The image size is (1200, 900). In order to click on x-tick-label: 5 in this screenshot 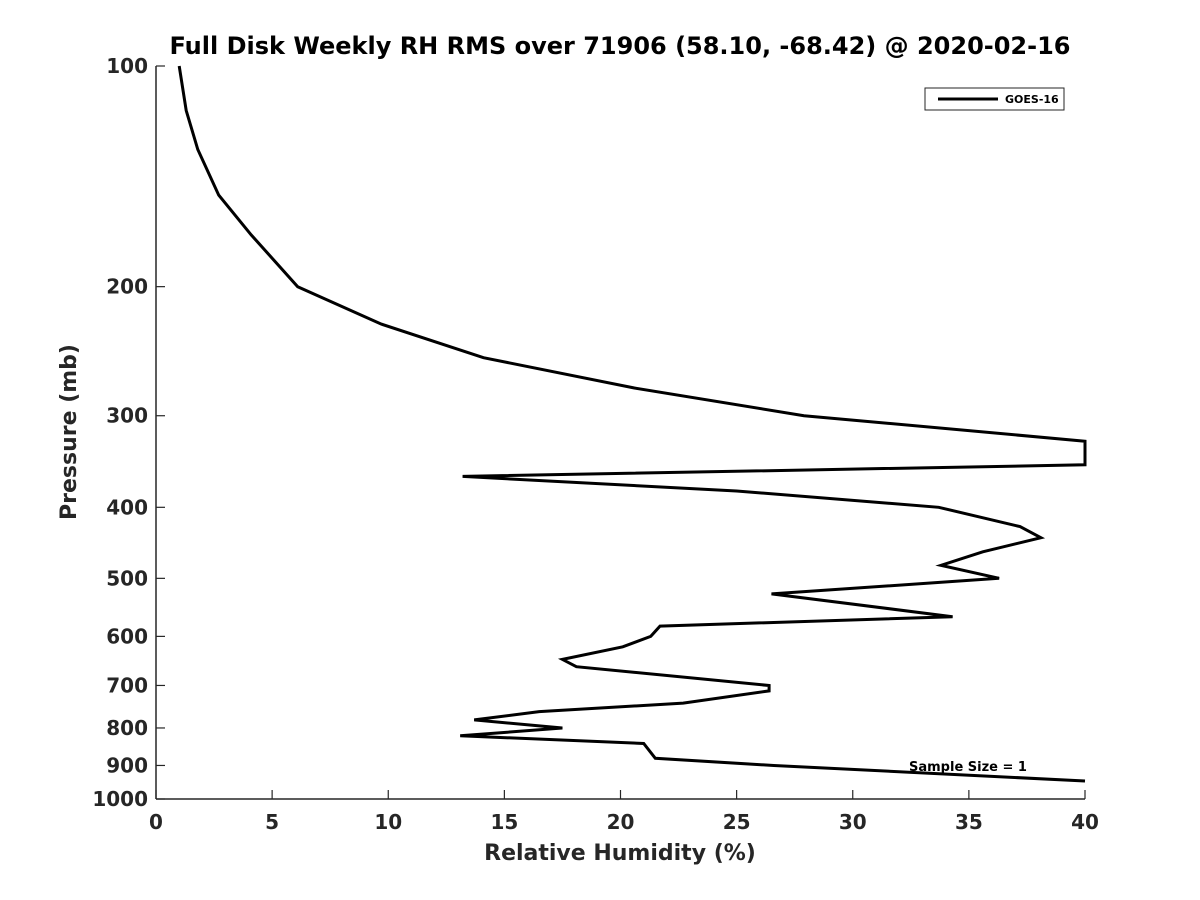, I will do `click(272, 822)`.